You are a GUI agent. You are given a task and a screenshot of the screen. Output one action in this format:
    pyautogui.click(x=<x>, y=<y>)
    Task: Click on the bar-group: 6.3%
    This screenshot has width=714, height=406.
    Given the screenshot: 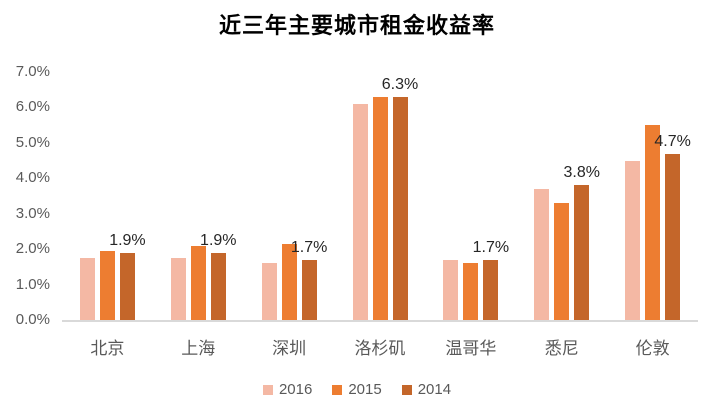 What is the action you would take?
    pyautogui.click(x=380, y=196)
    